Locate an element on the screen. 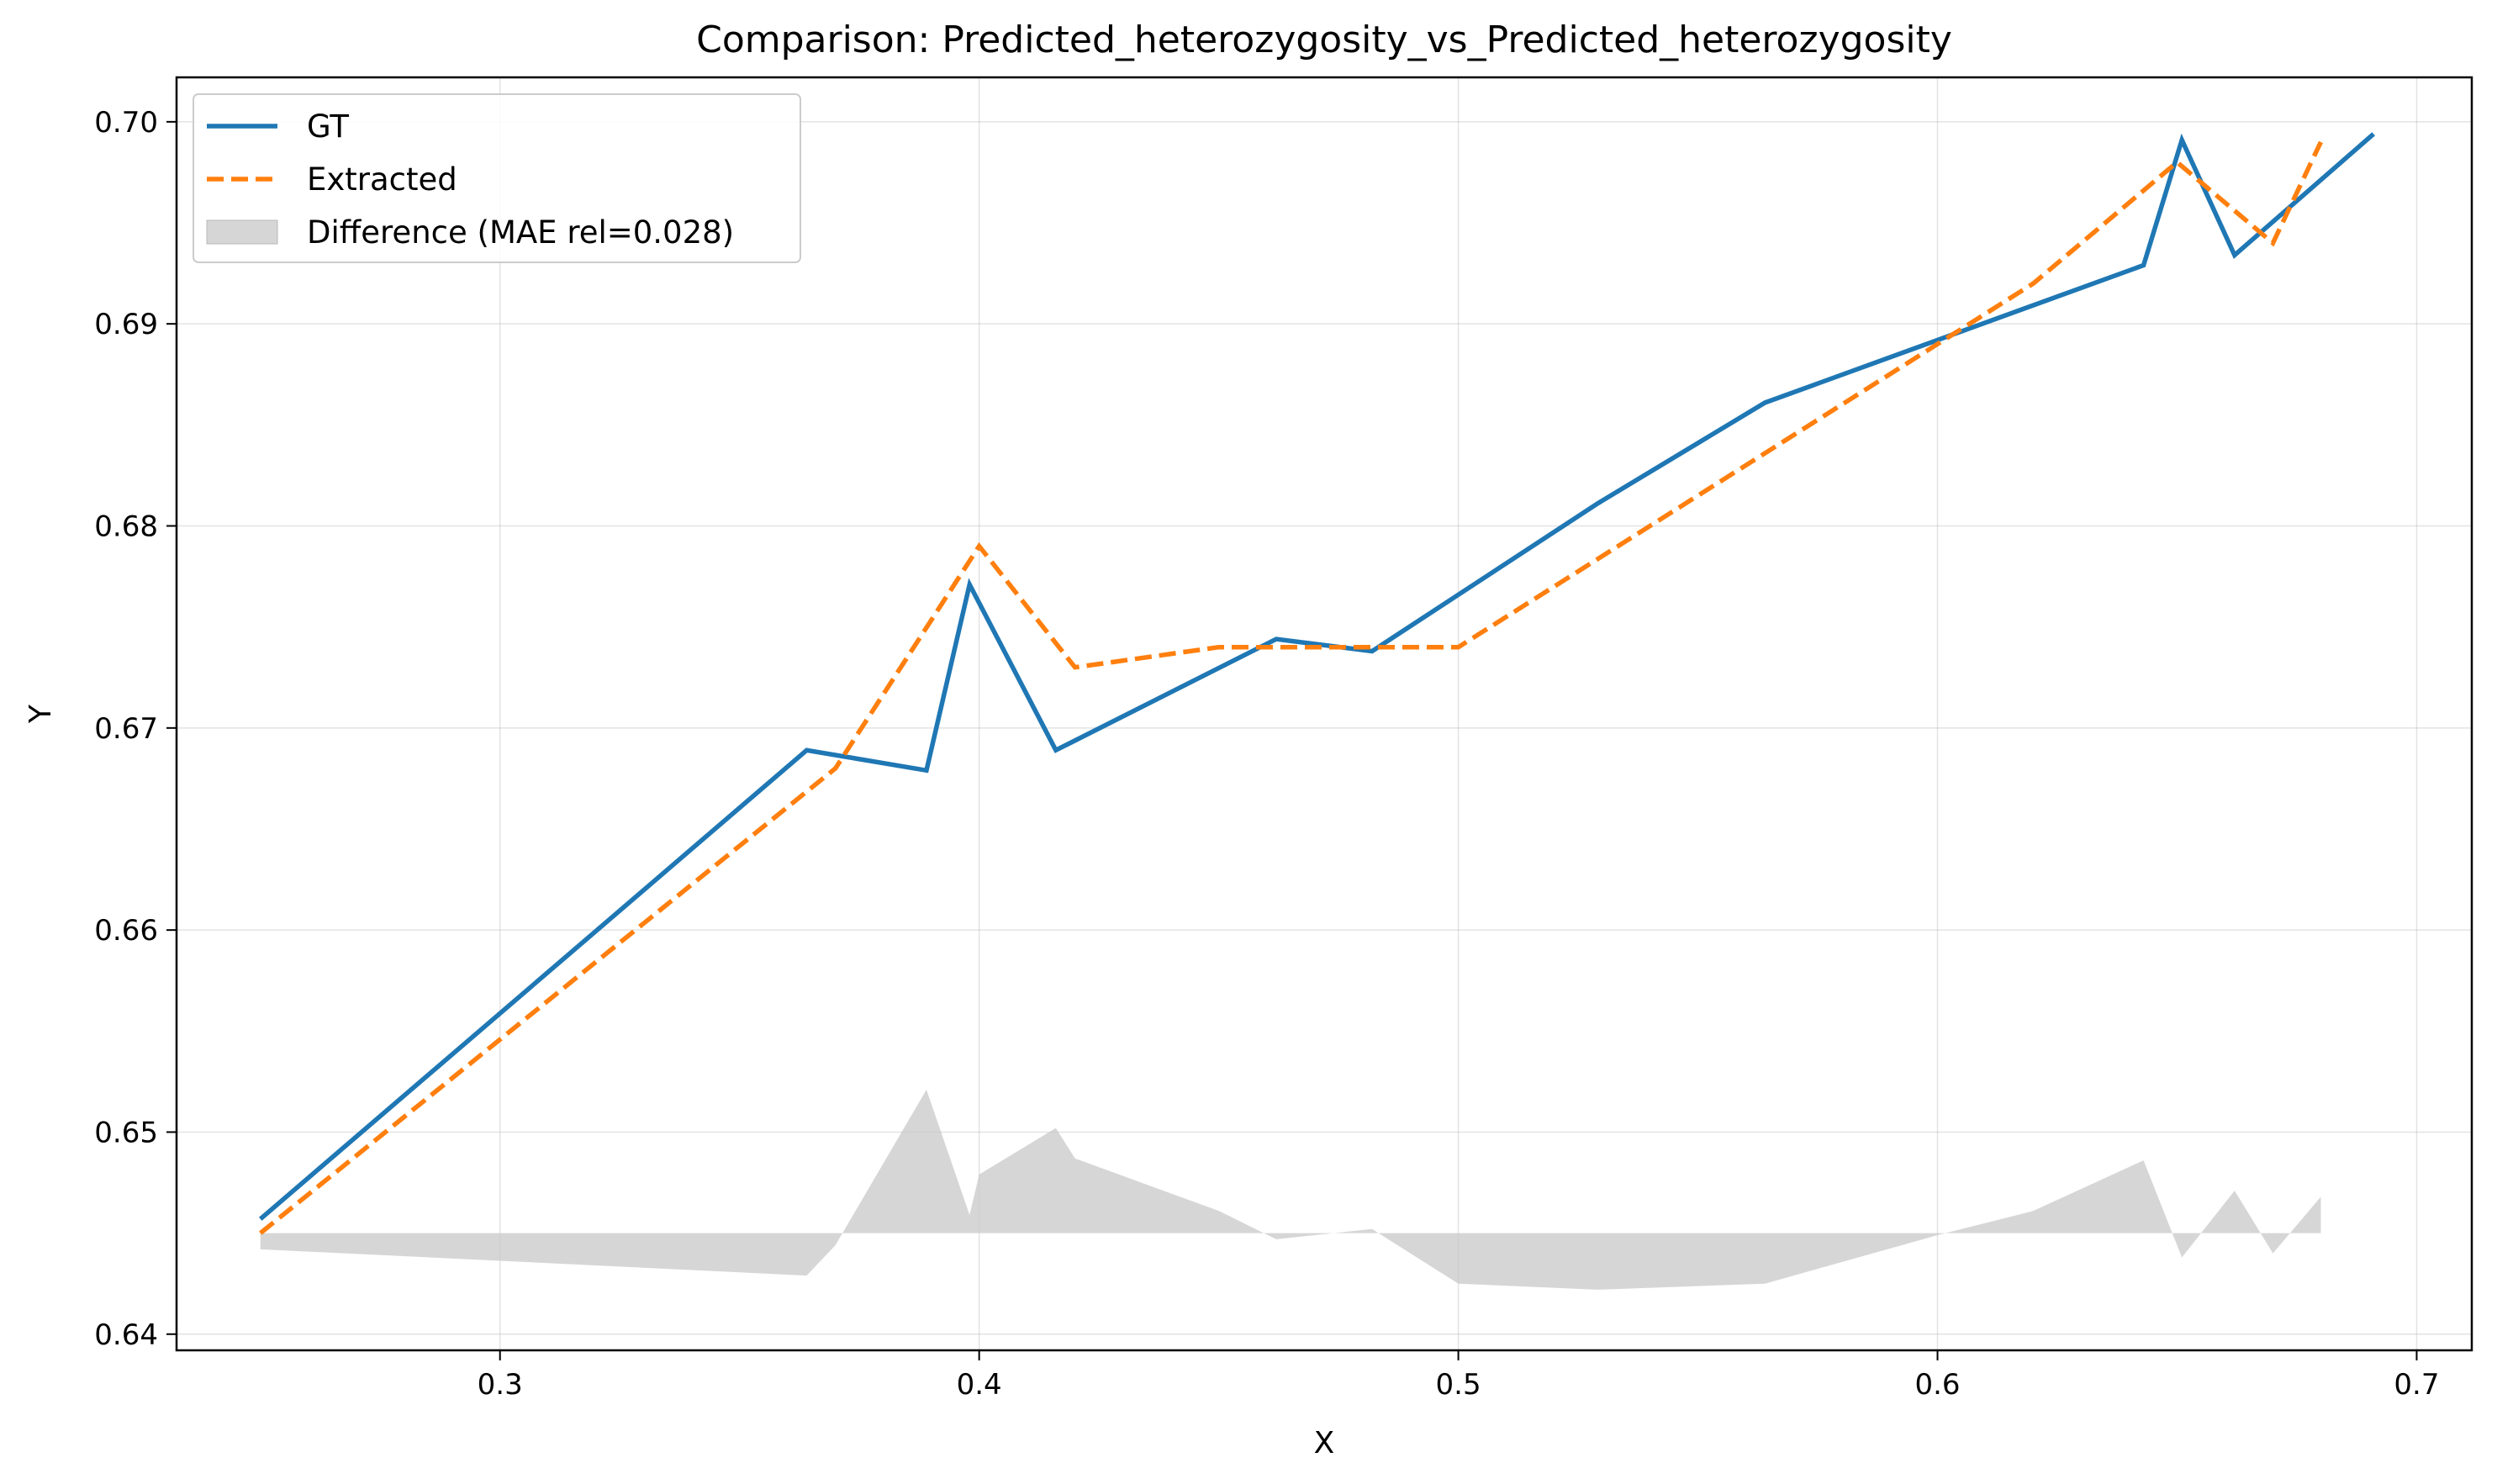 The width and height of the screenshot is (2497, 1484). x-tick-label: 0.5 is located at coordinates (1458, 1385).